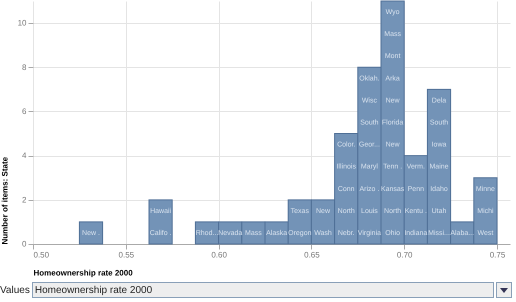 The image size is (516, 302). Describe the element at coordinates (84, 273) in the screenshot. I see `x-axis-title: Homeownership rate 2000` at that location.